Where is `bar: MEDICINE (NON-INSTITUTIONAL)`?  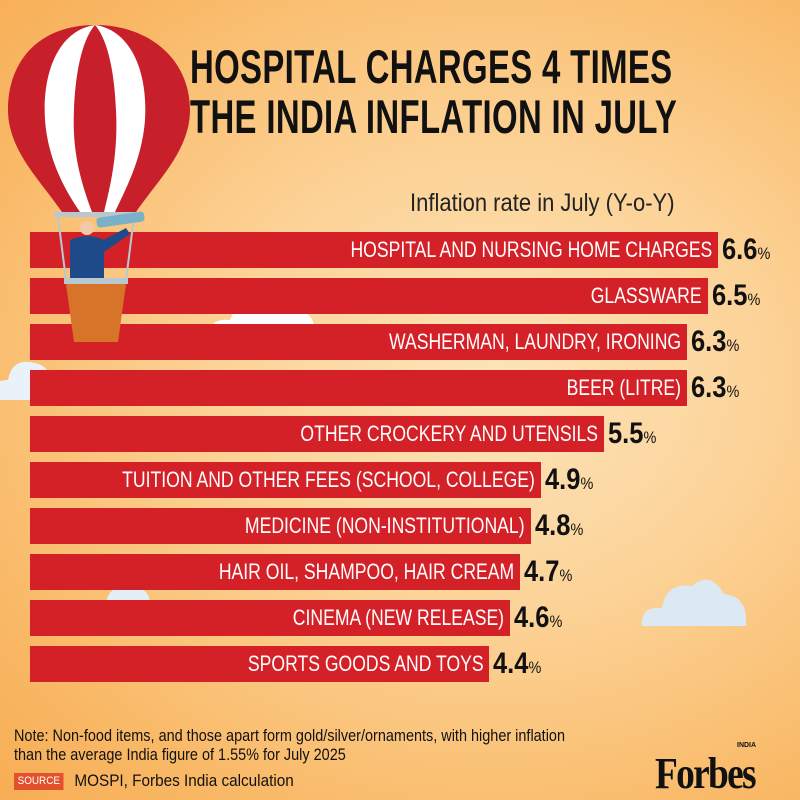
bar: MEDICINE (NON-INSTITUTIONAL) is located at coordinates (280, 526).